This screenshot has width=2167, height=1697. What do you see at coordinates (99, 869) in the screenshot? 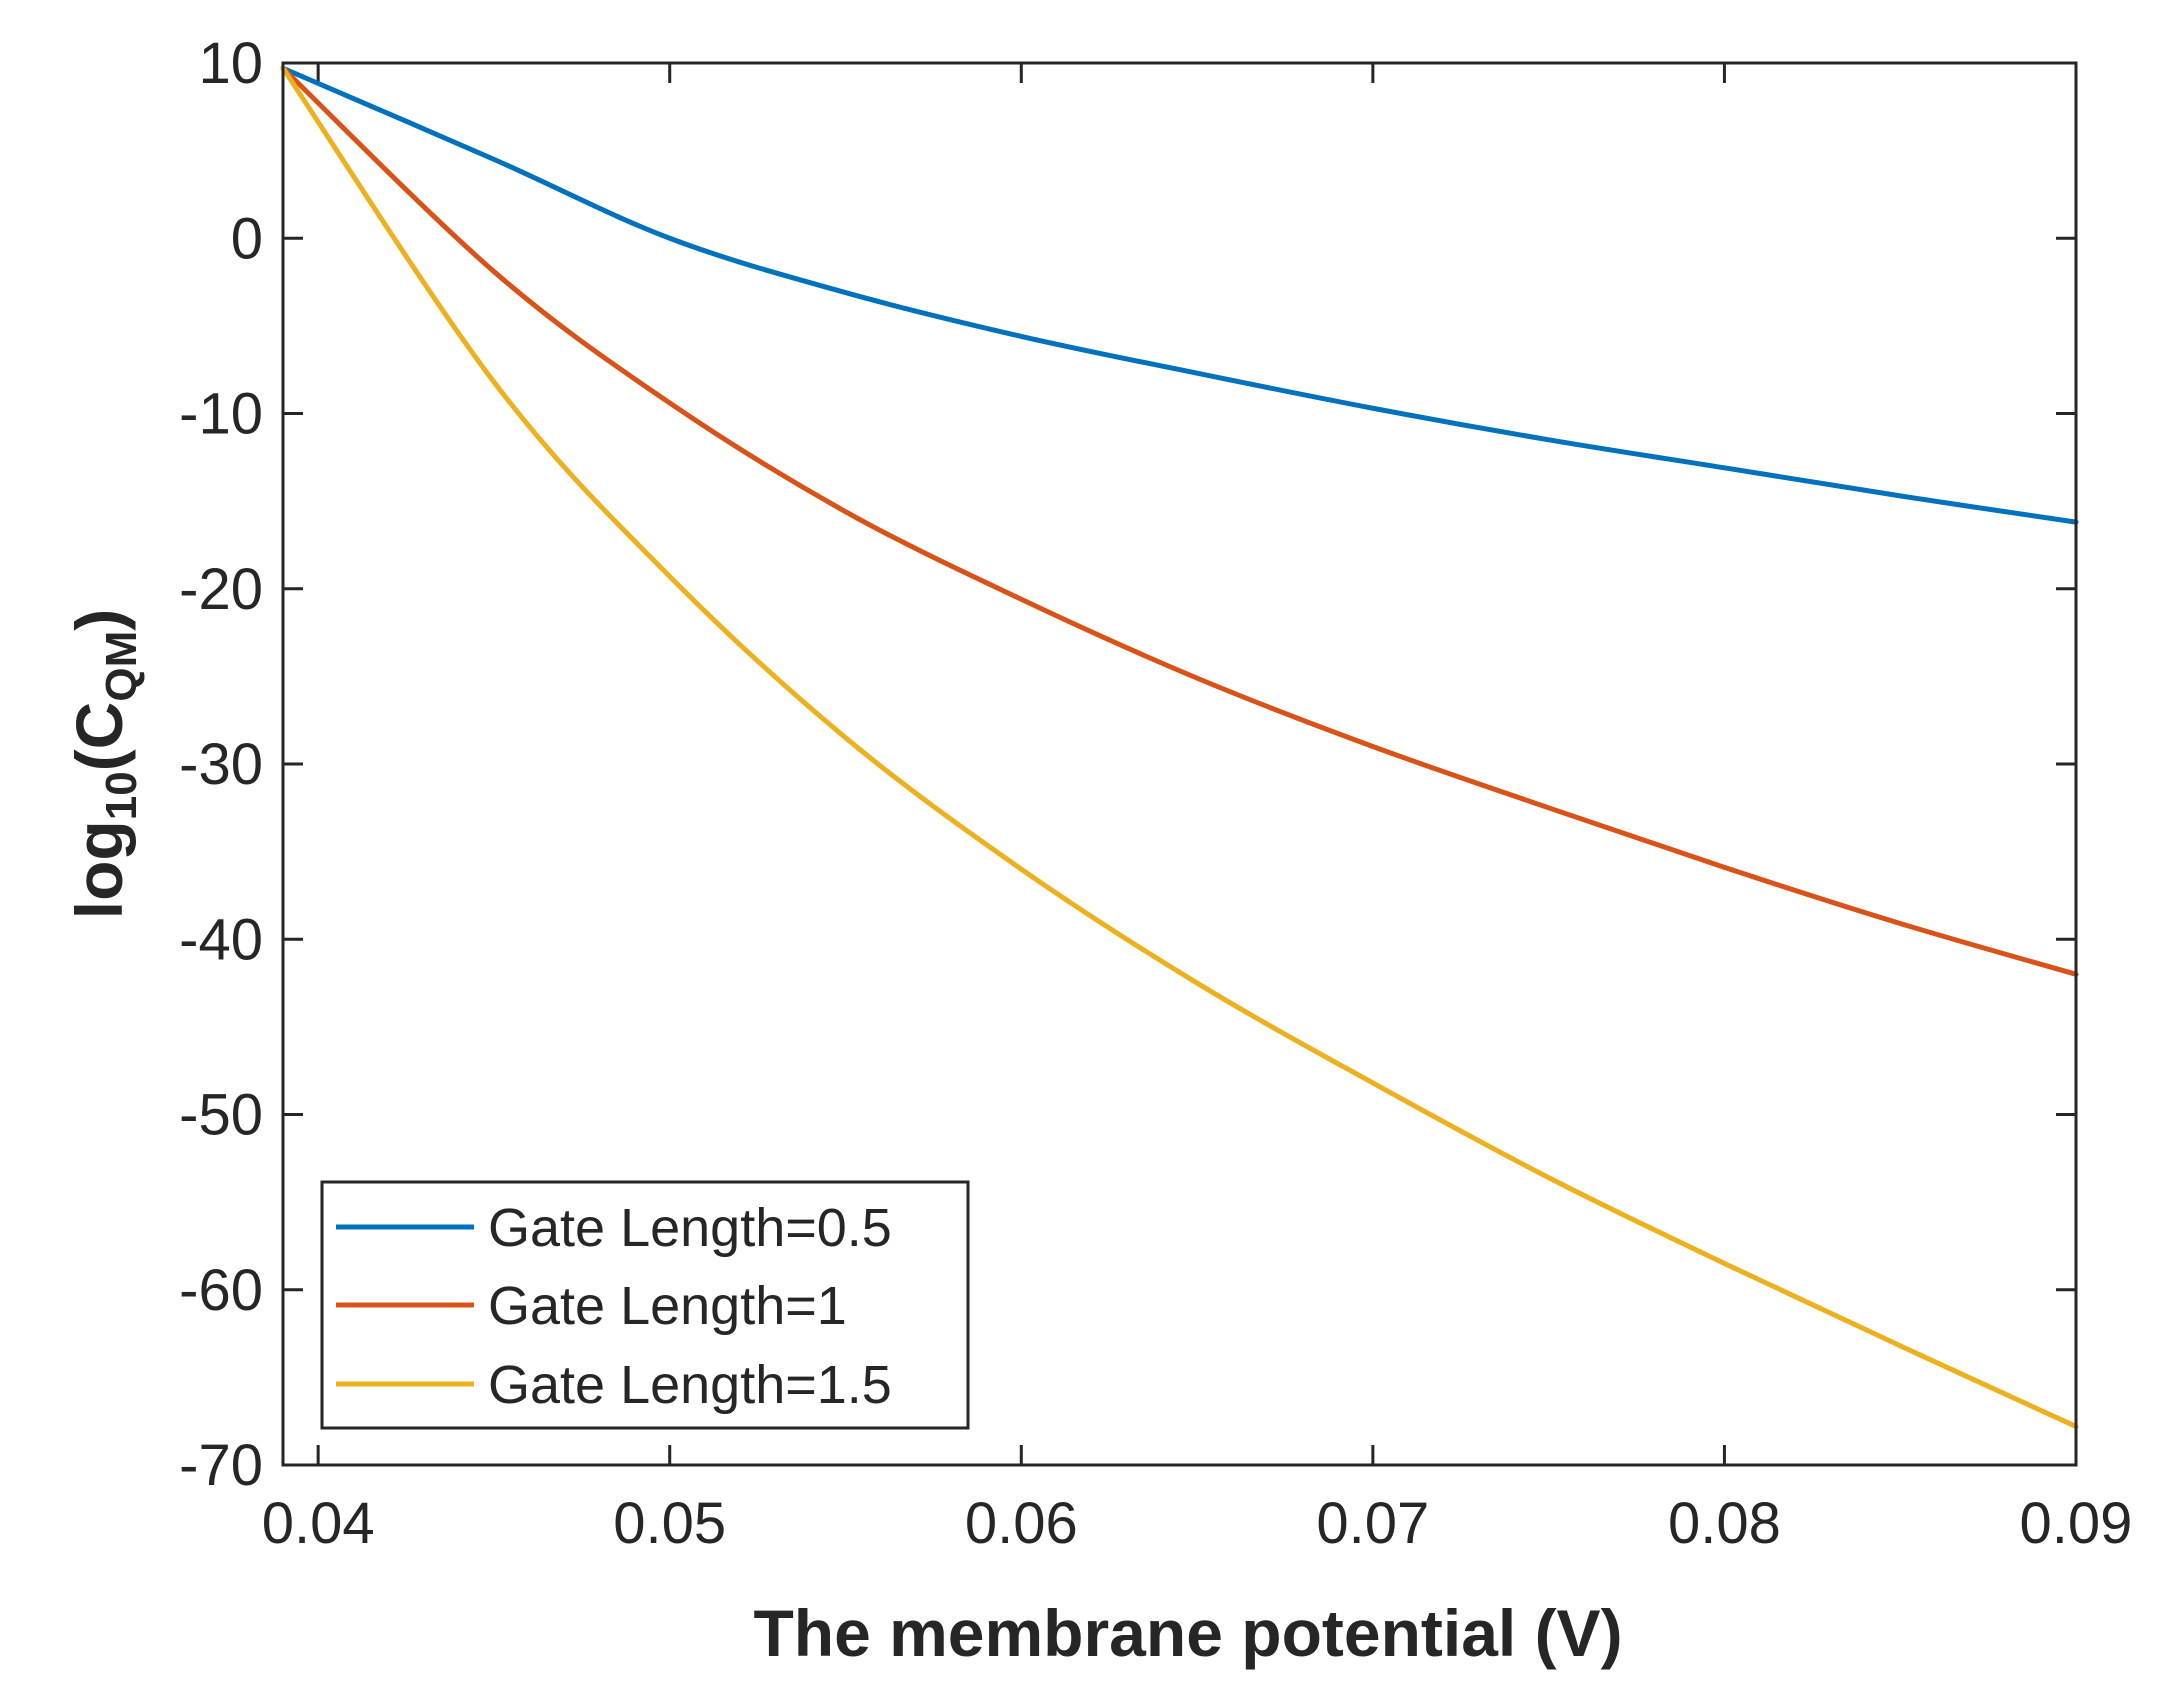
I see `y-axis-label-main: log` at bounding box center [99, 869].